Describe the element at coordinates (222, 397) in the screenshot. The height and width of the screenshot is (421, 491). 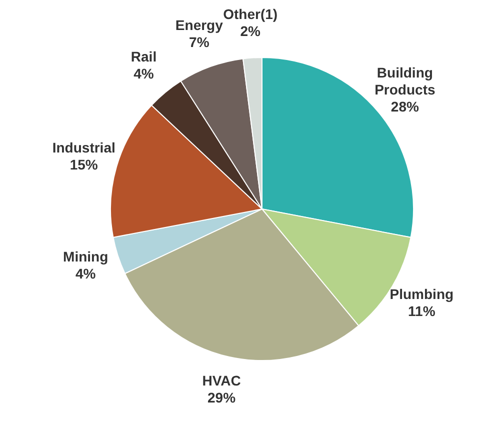
I see `data-label: 29%` at that location.